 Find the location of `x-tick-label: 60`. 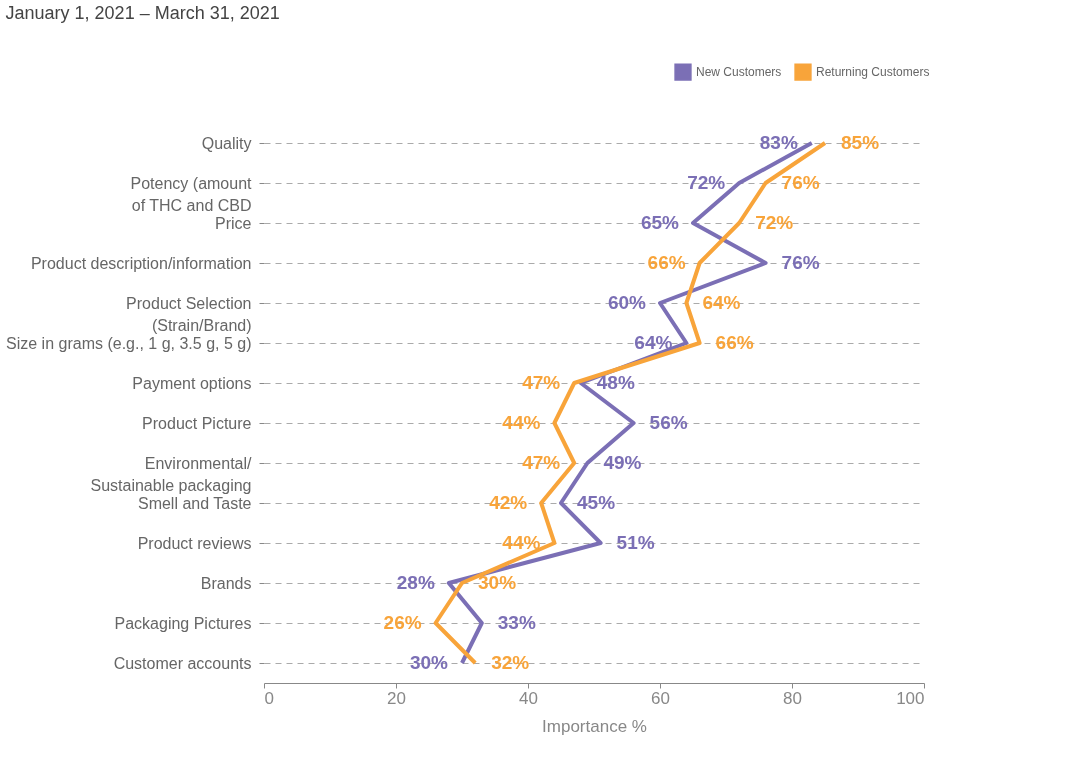

x-tick-label: 60 is located at coordinates (660, 698).